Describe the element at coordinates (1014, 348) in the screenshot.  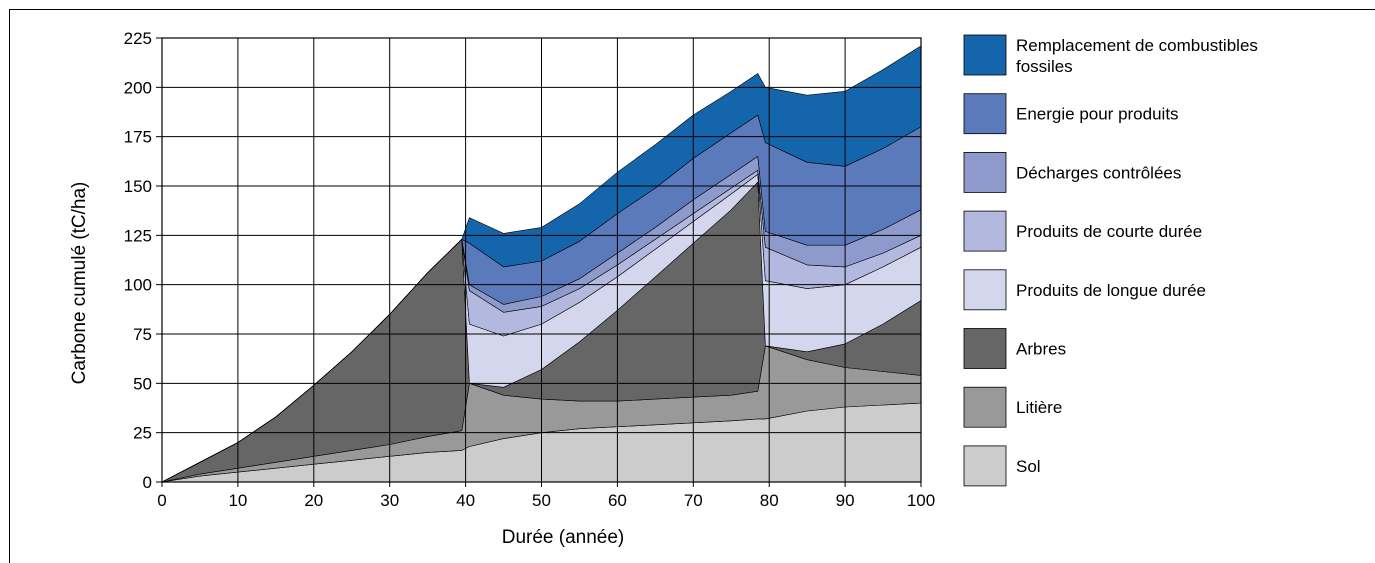
I see `legend-item-arbres: Arbres` at that location.